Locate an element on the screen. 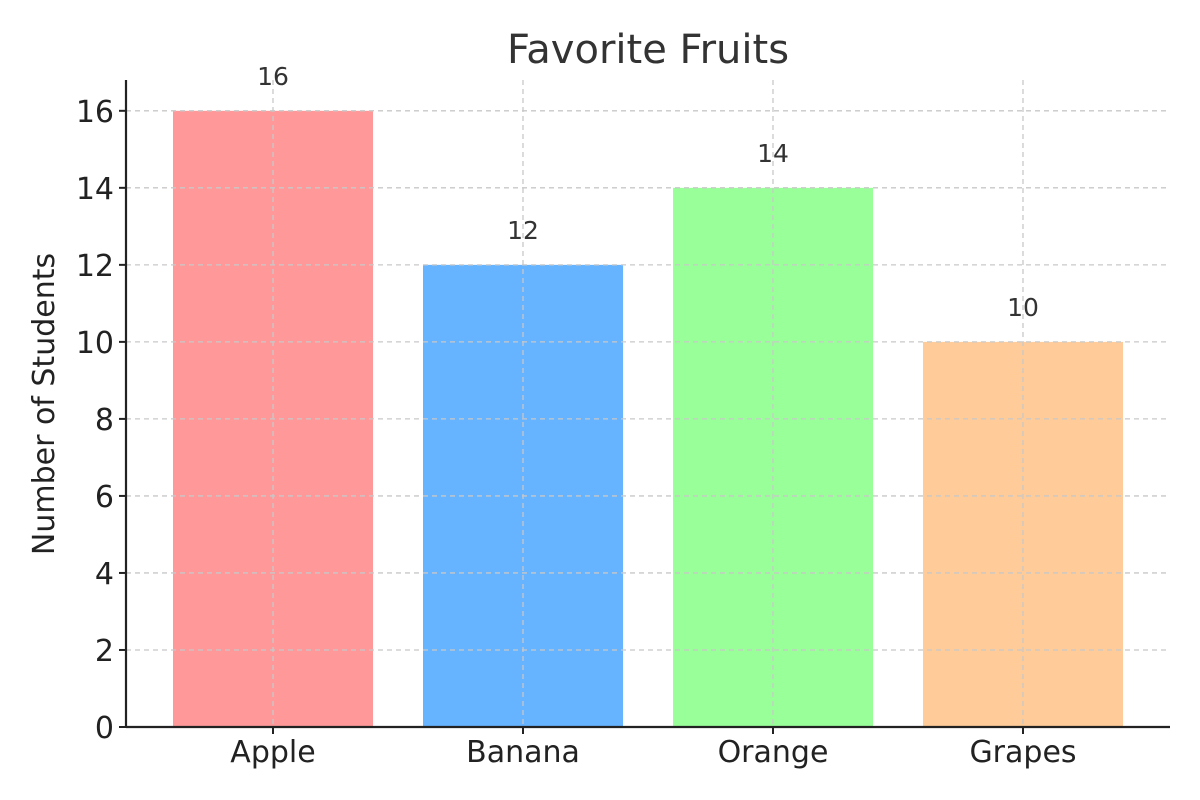 The height and width of the screenshot is (800, 1200). bar-orange is located at coordinates (773, 457).